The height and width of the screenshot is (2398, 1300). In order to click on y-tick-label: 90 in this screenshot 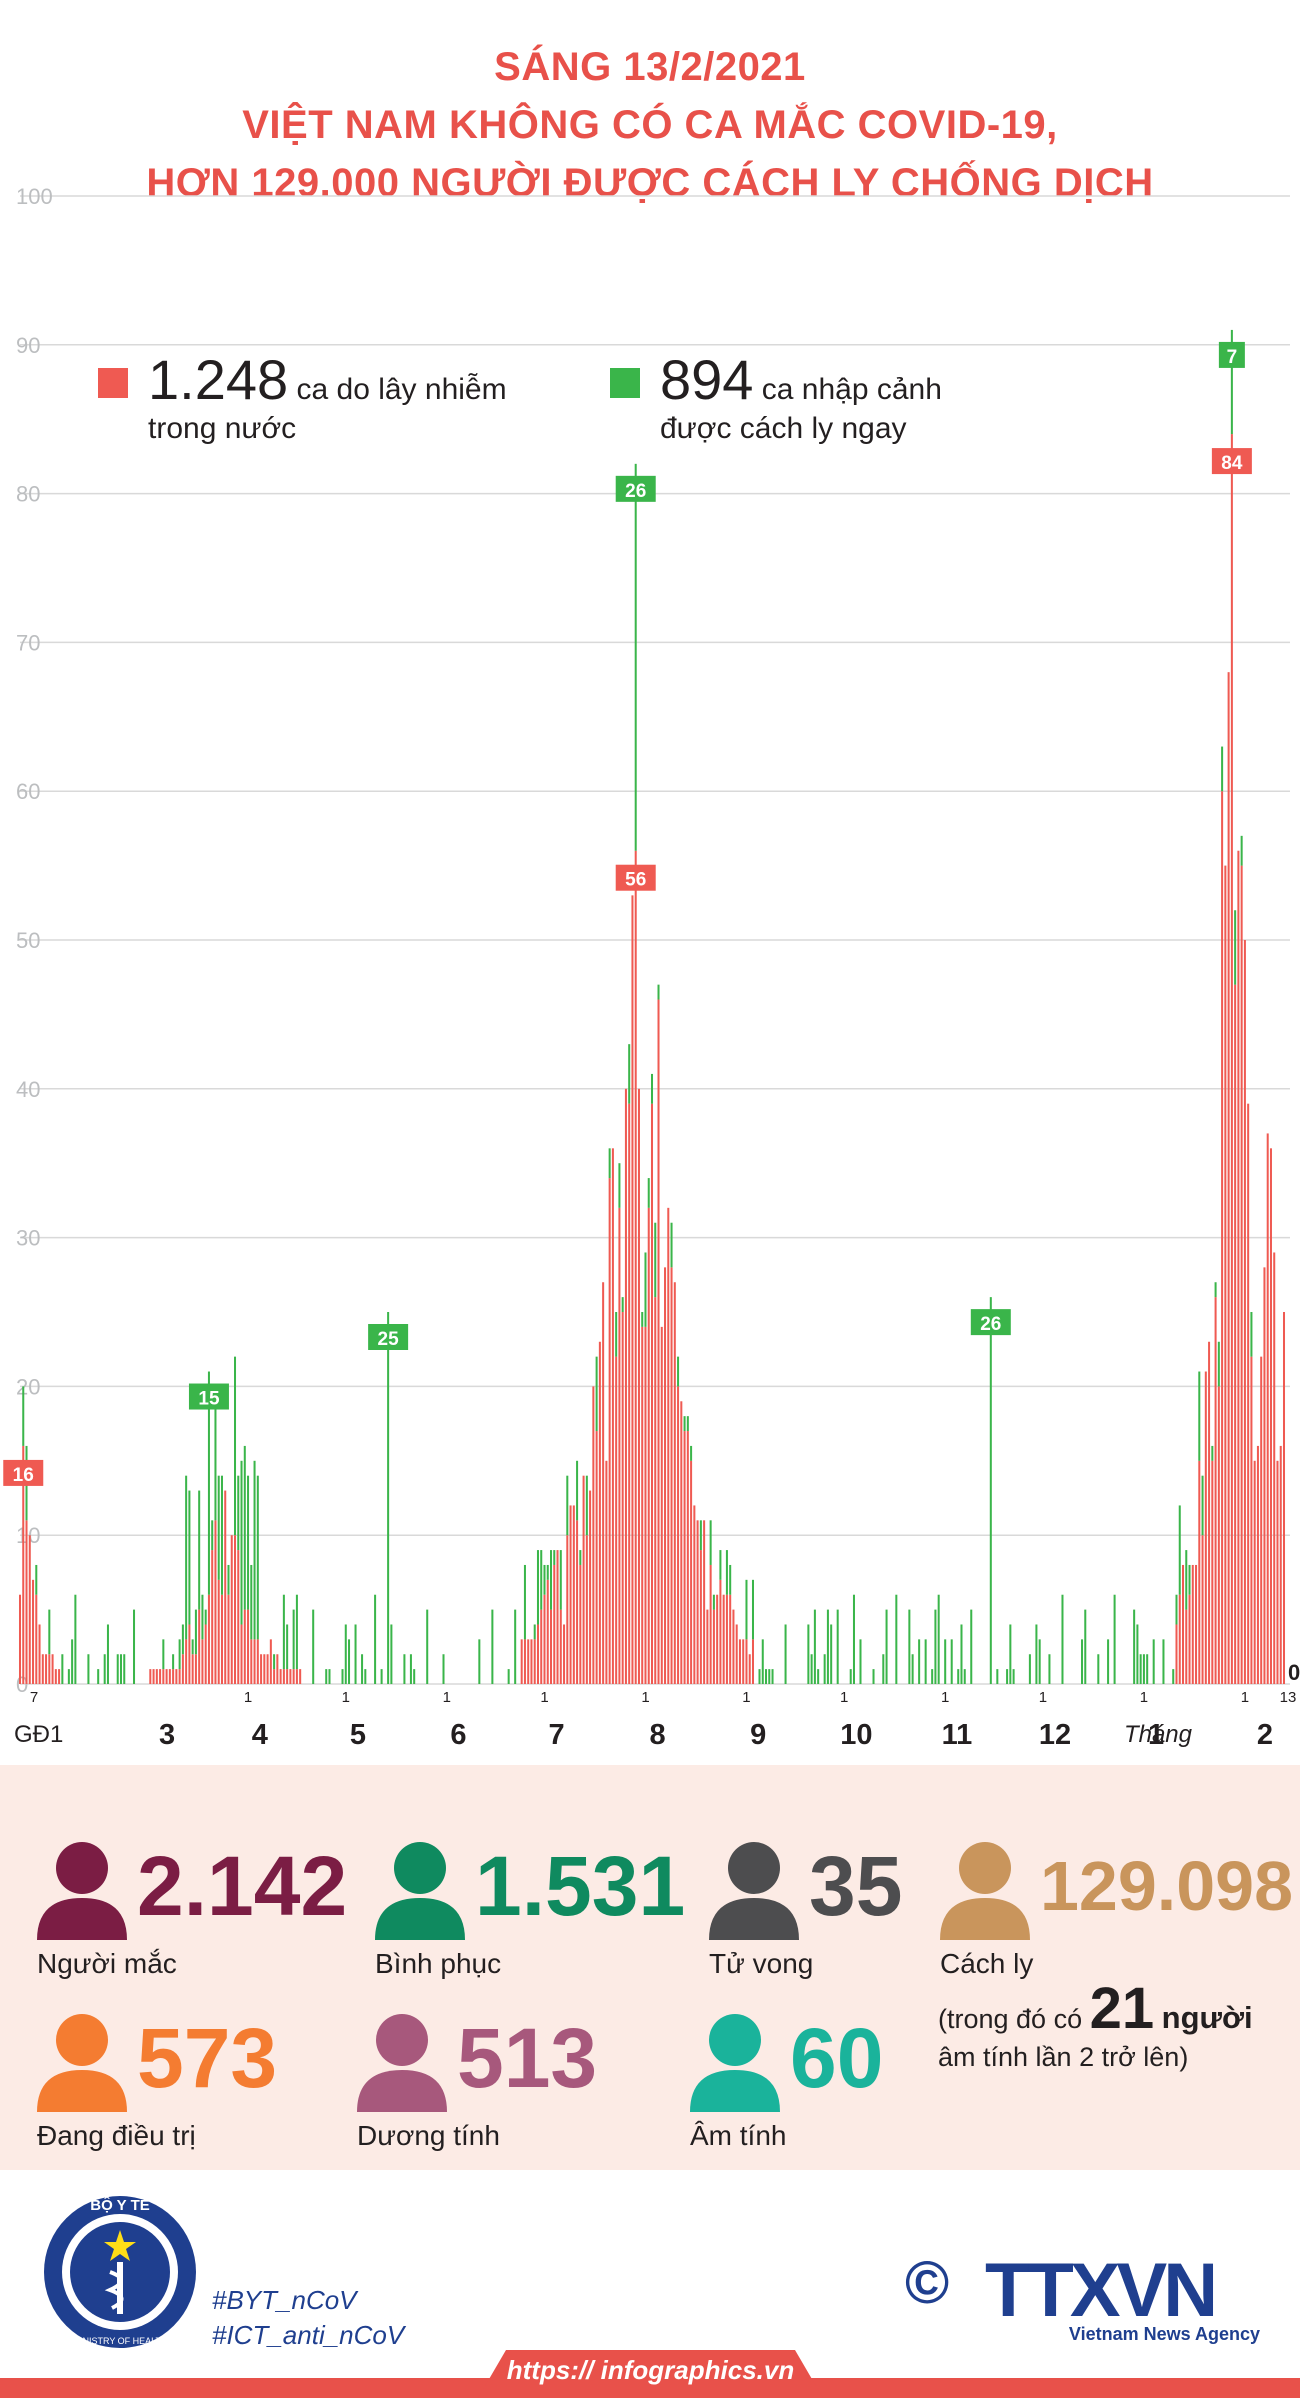, I will do `click(28, 345)`.